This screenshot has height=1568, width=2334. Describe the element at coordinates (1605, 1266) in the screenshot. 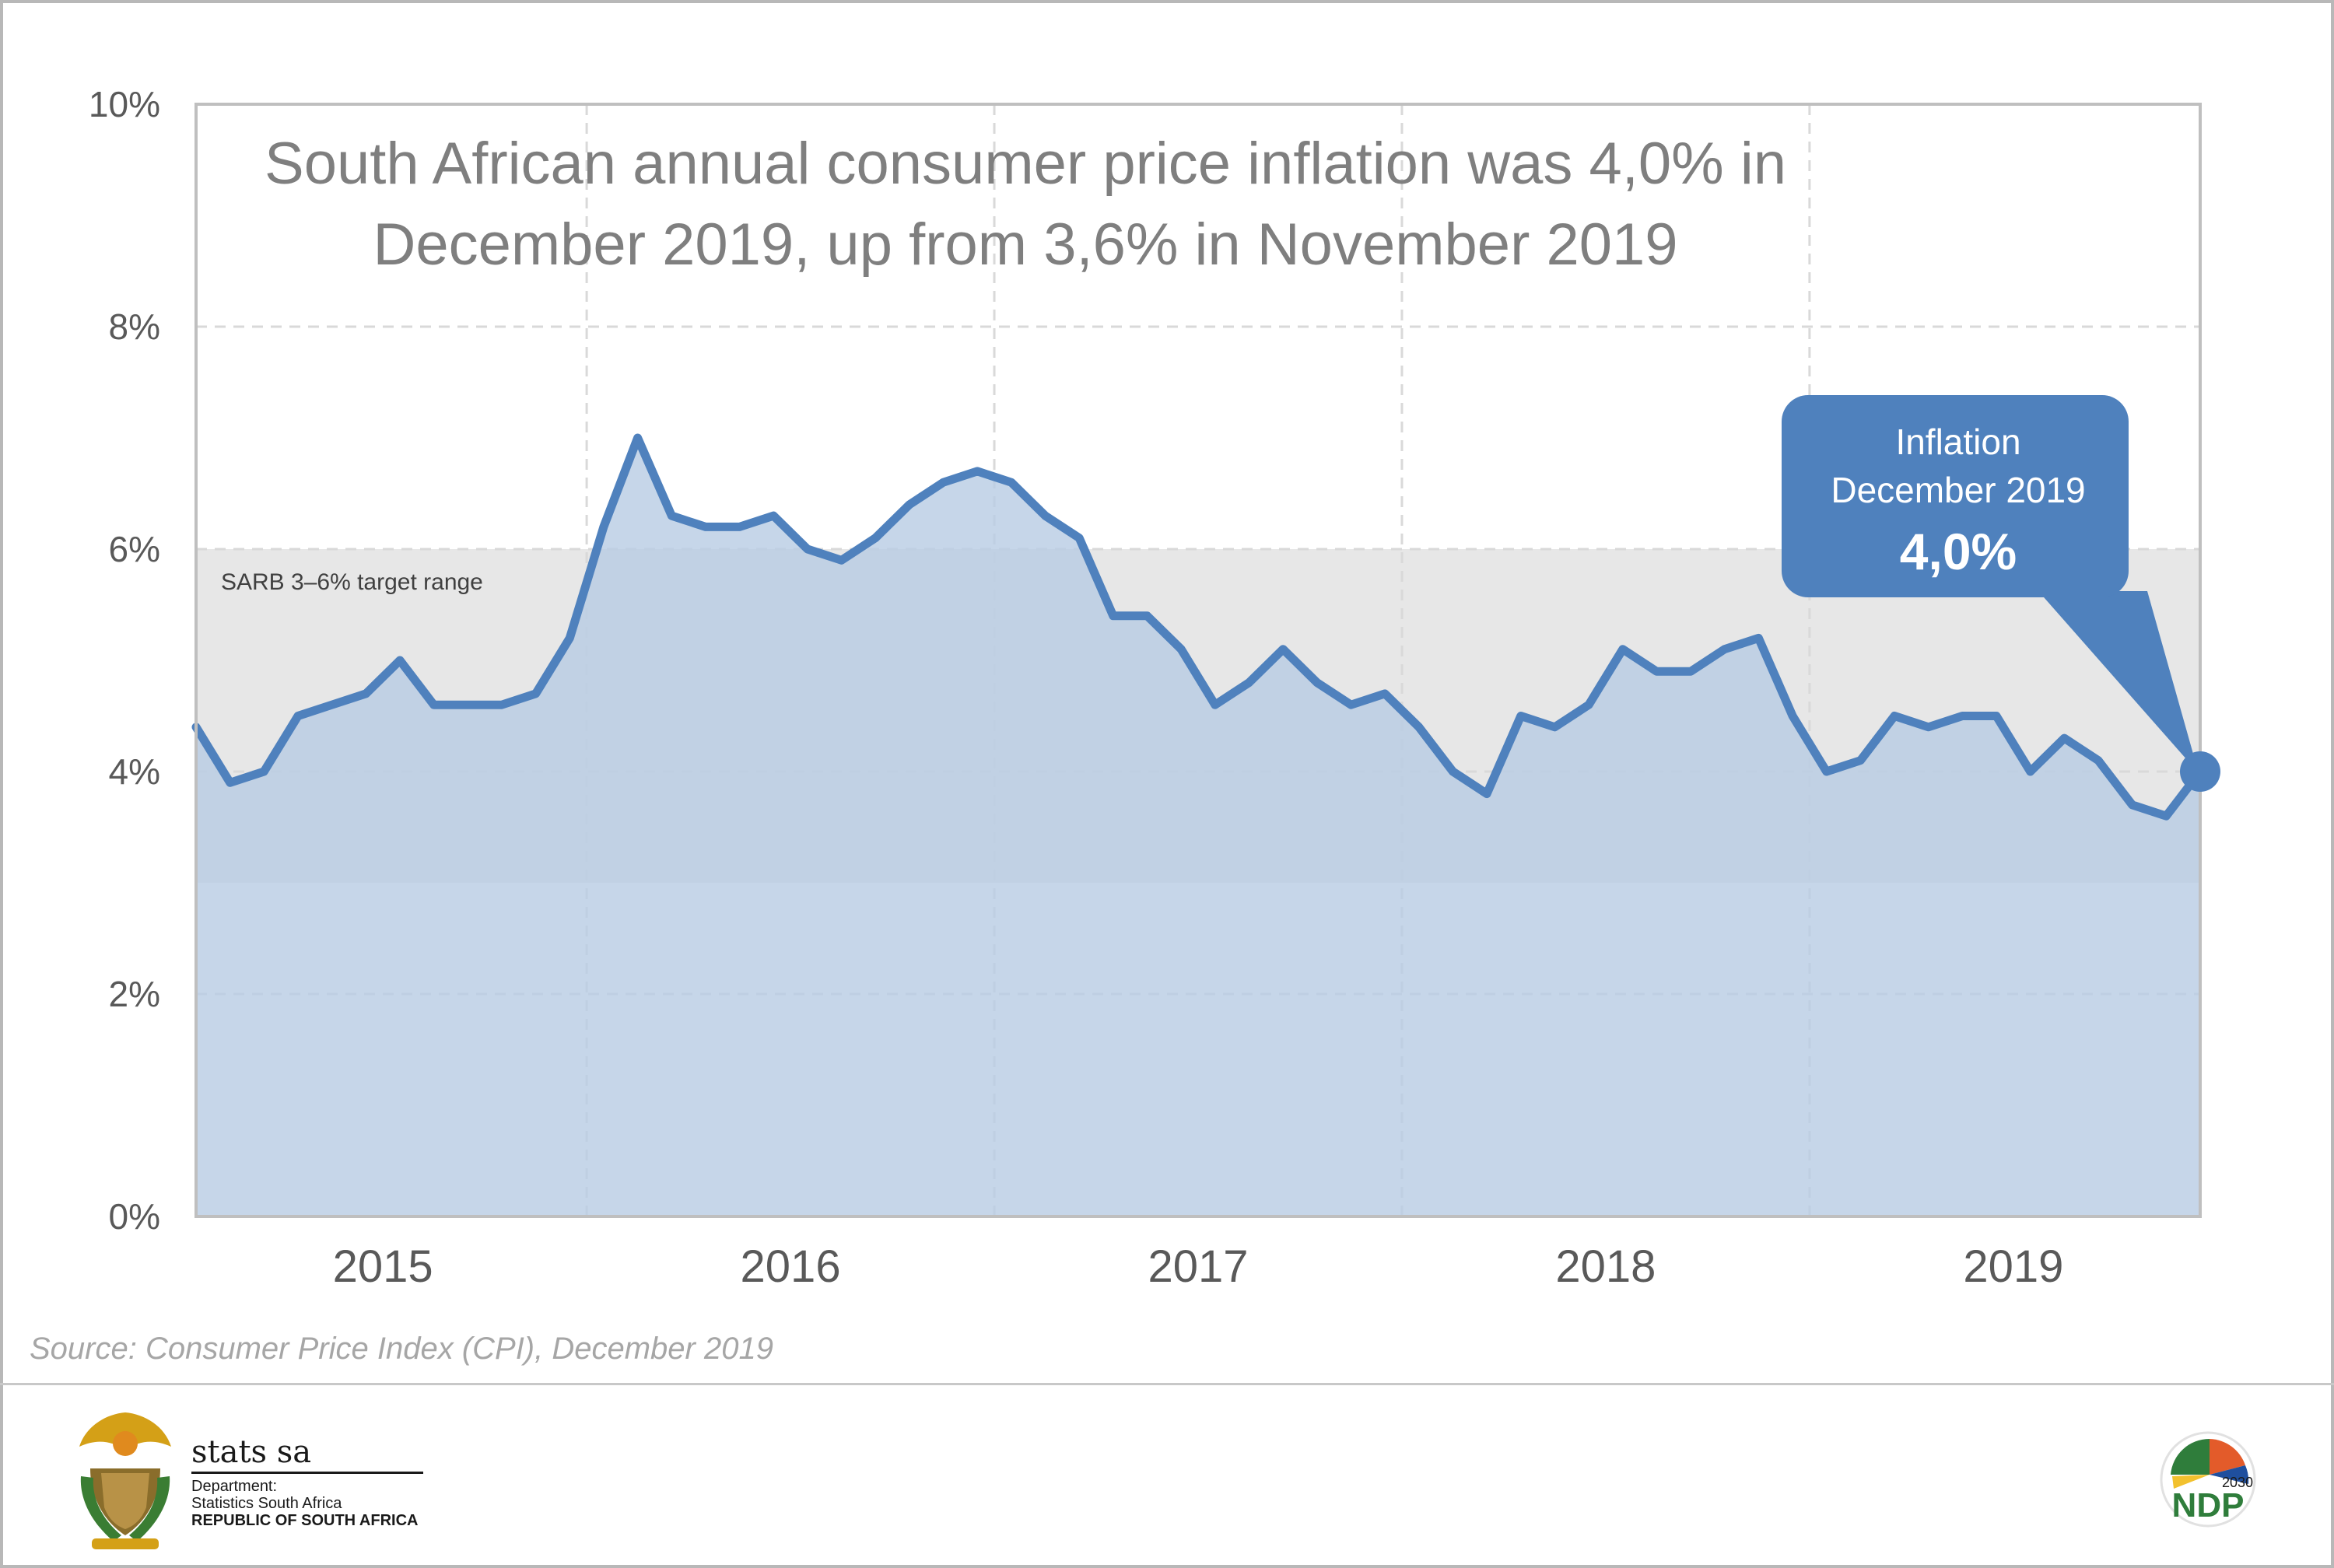

I see `x-tick-label: 2018` at that location.